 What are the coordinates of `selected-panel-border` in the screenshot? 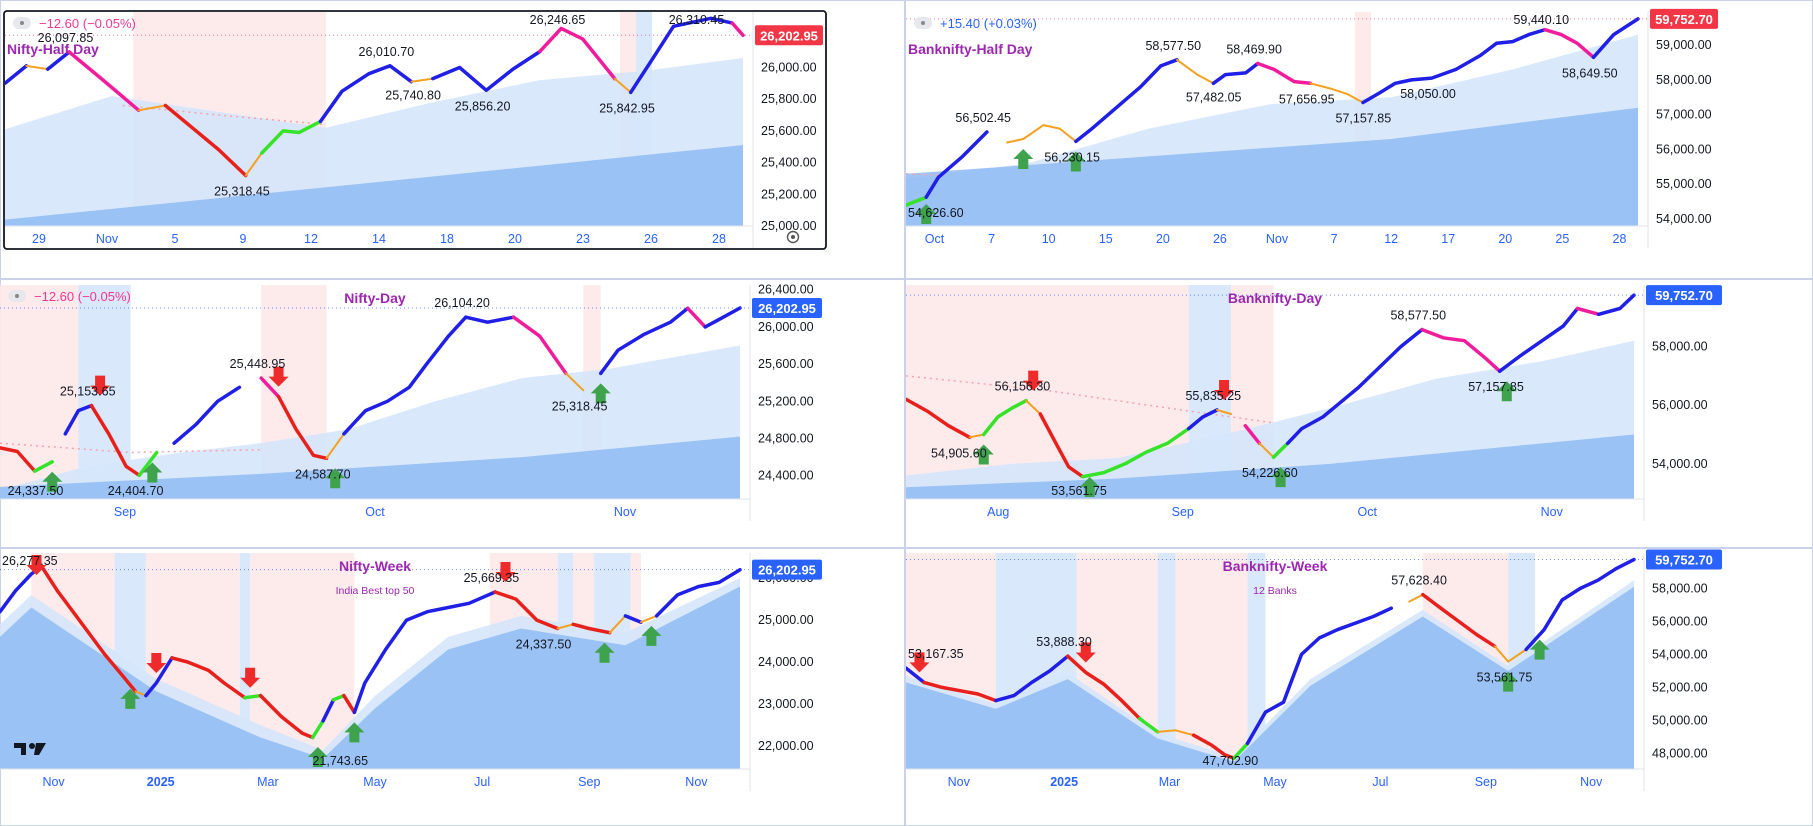 It's located at (415, 130).